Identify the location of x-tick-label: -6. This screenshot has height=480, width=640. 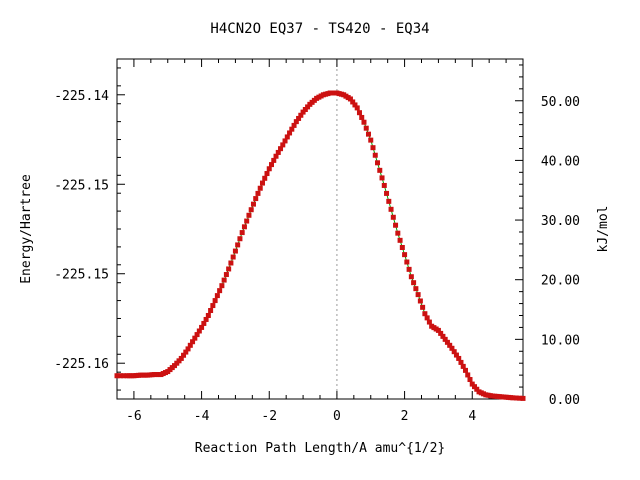
(134, 416).